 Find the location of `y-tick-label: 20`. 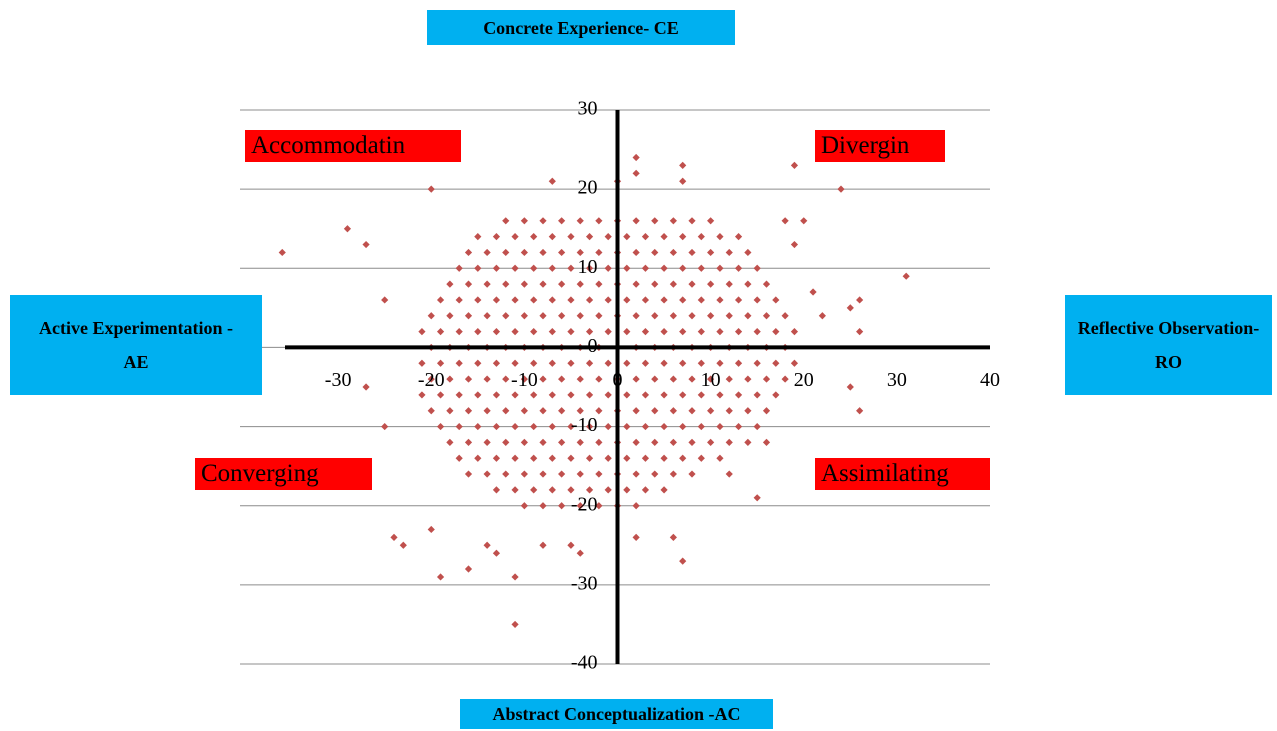

y-tick-label: 20 is located at coordinates (588, 188).